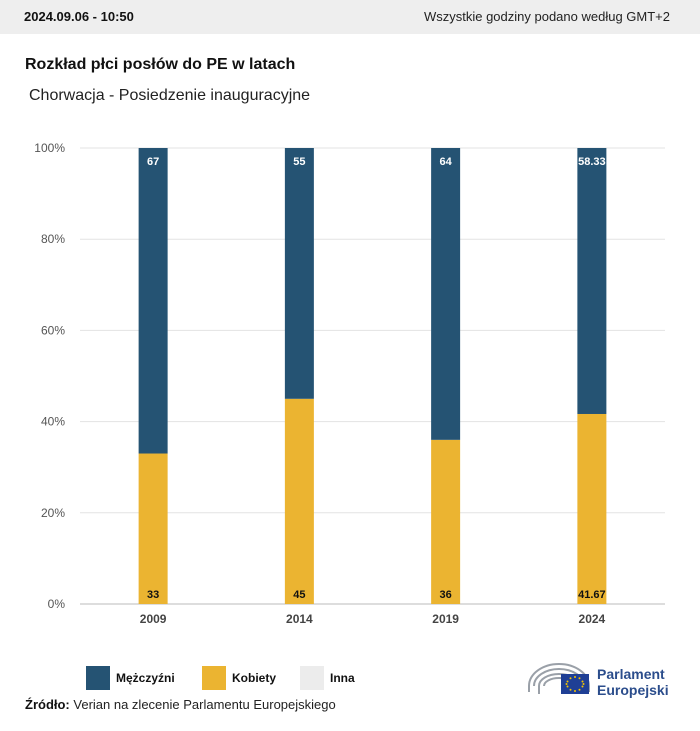 The height and width of the screenshot is (731, 700). I want to click on y-tick-label: 80%, so click(53, 239).